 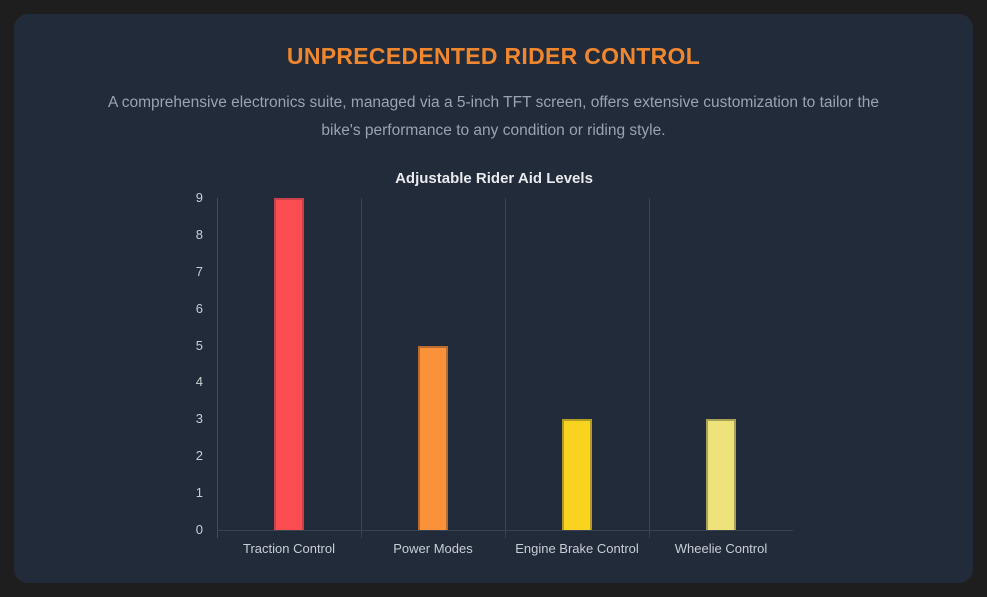 What do you see at coordinates (721, 474) in the screenshot?
I see `bar-wheelie-control` at bounding box center [721, 474].